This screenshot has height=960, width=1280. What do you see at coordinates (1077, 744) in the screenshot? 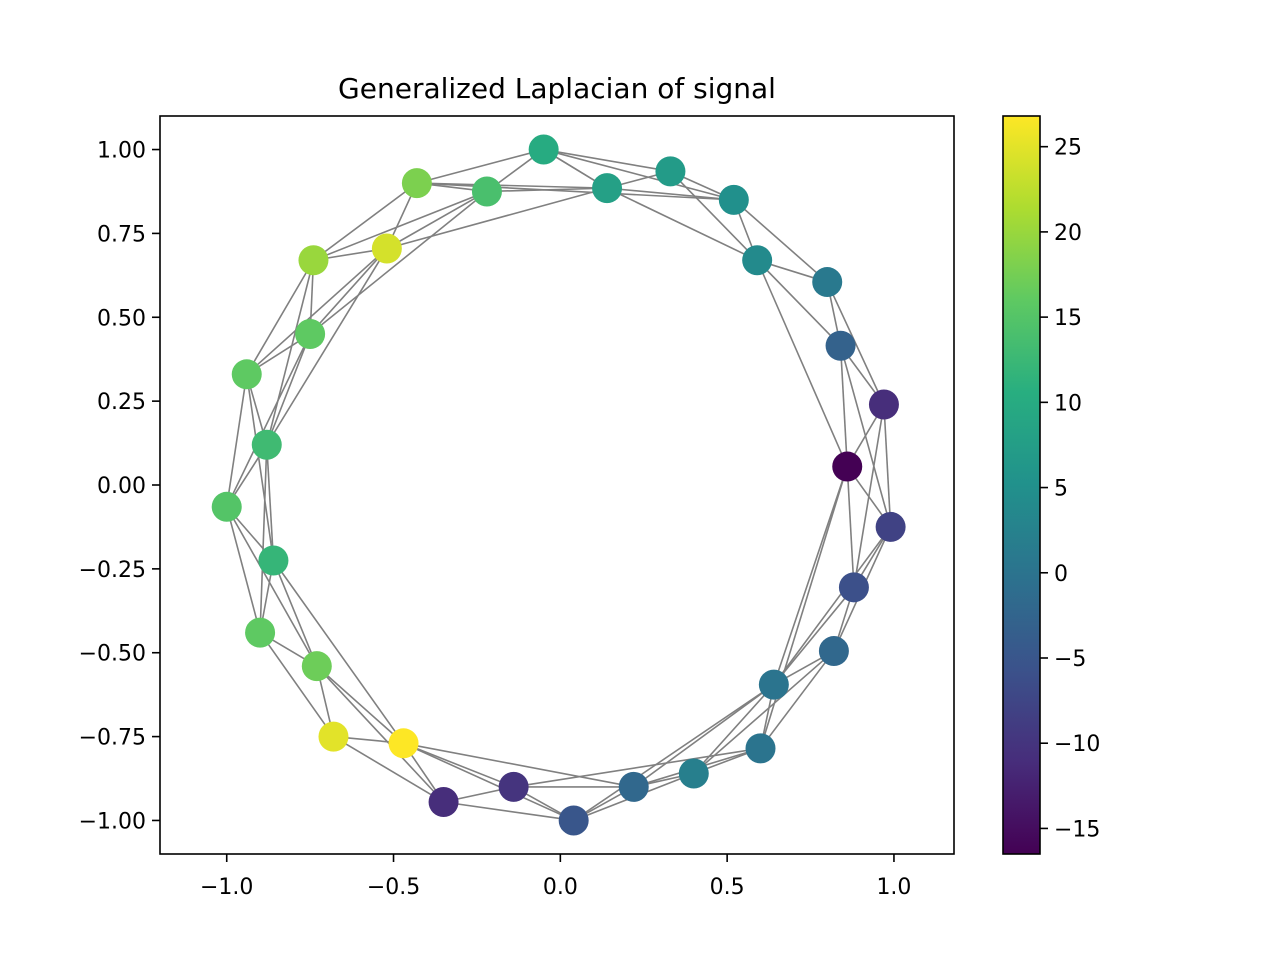
I see `colorbar-tick-label: −10` at bounding box center [1077, 744].